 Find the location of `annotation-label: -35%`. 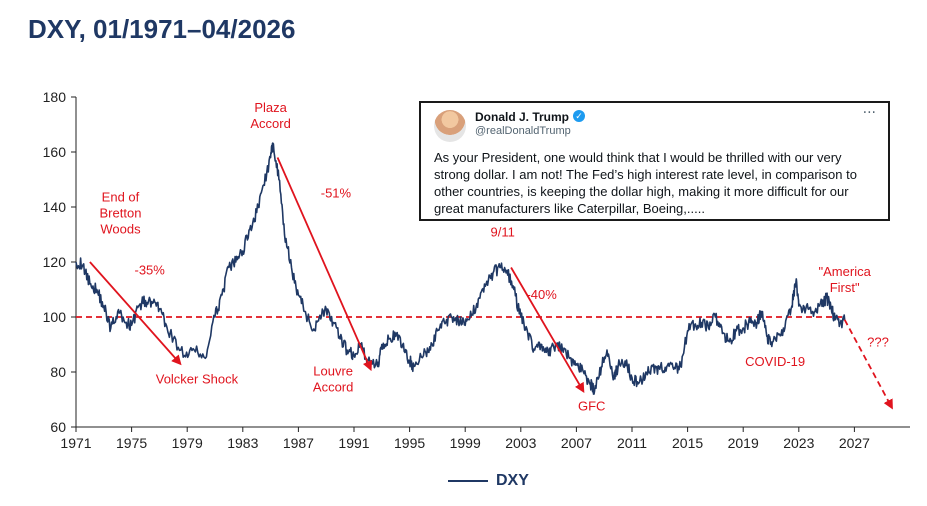

annotation-label: -35% is located at coordinates (149, 269).